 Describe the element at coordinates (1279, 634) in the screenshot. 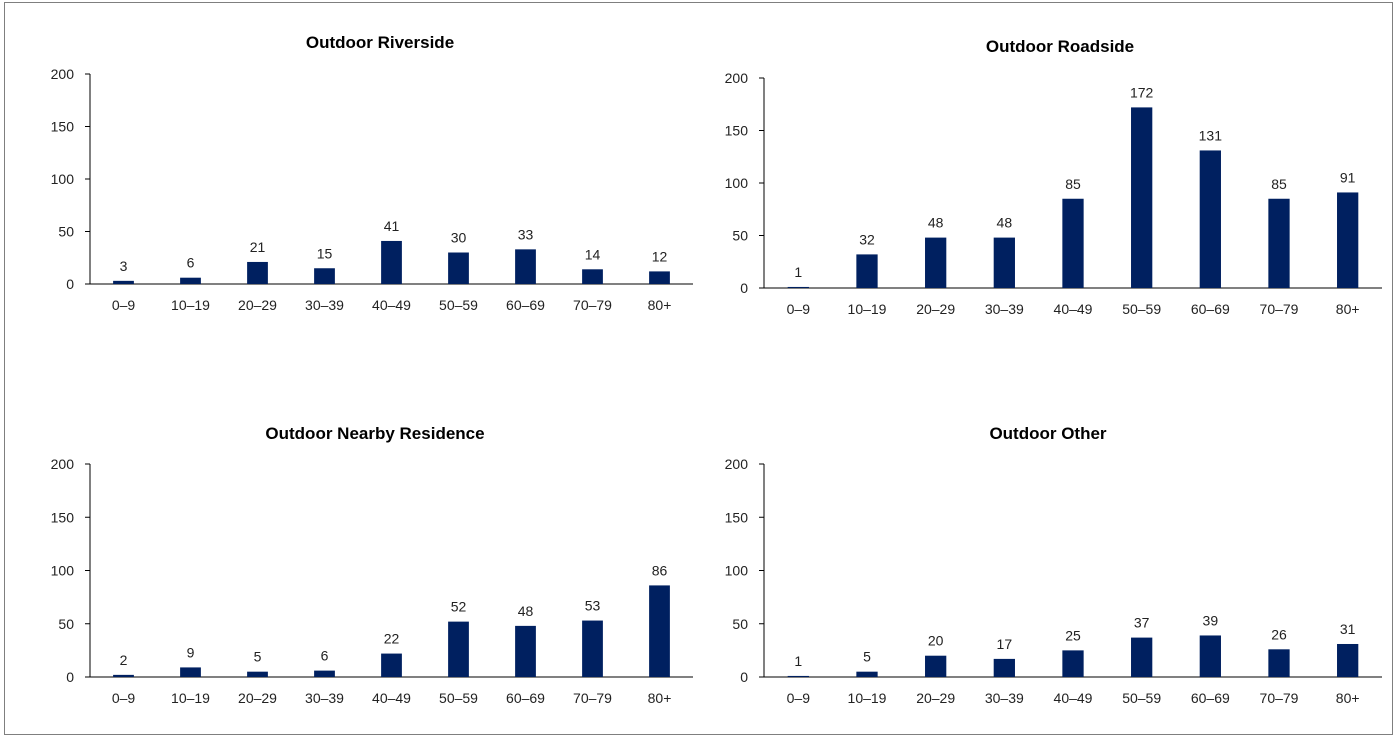

I see `data-label: 26` at that location.